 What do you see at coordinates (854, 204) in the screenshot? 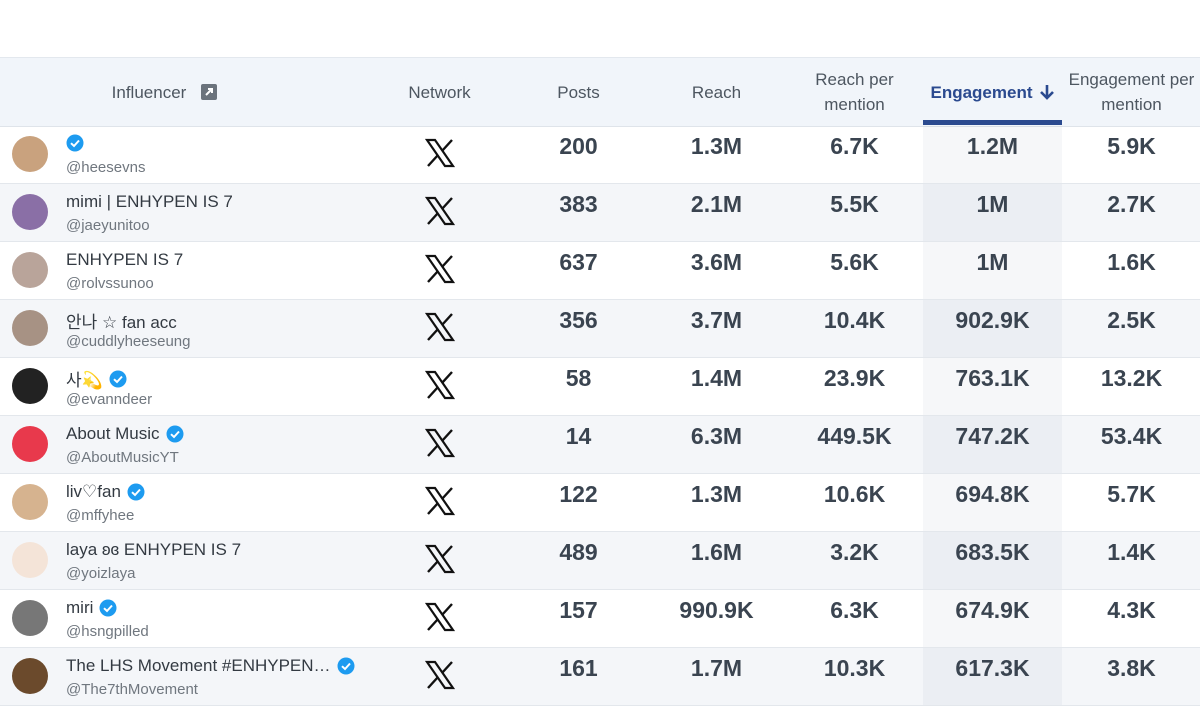
I see `metric-reach-per-mention: 5.5K` at bounding box center [854, 204].